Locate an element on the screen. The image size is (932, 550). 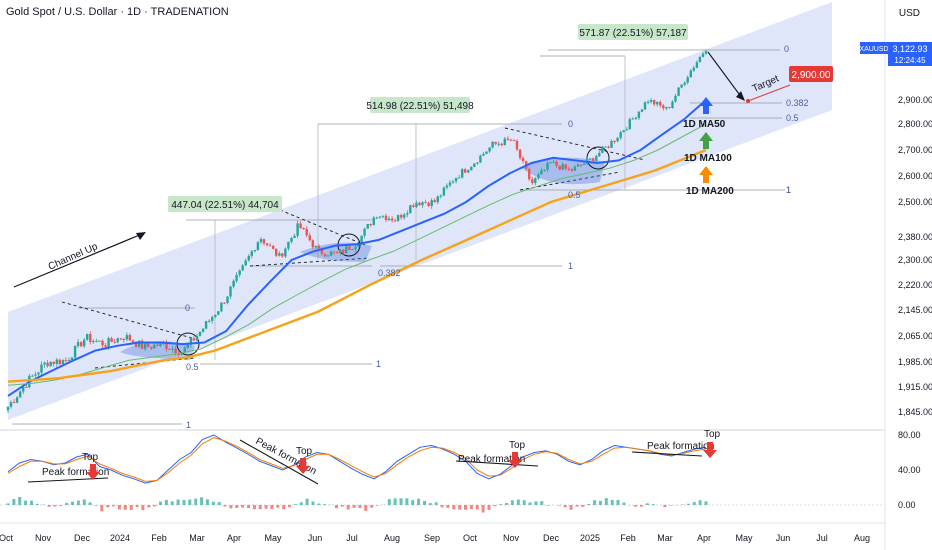
measure-label-1: 447.04 (22.51%) 44,704 is located at coordinates (225, 205).